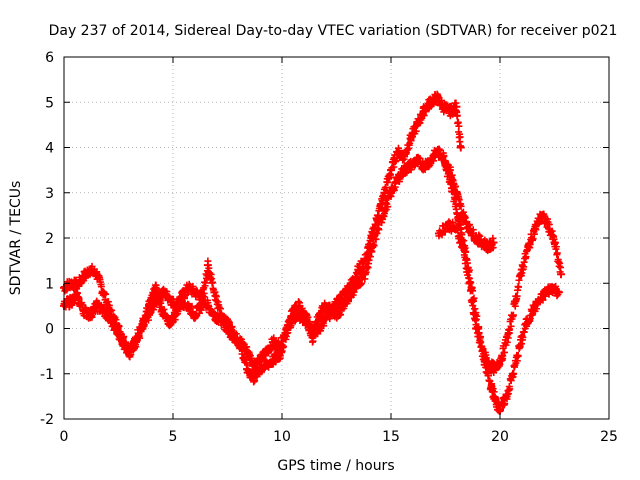 The width and height of the screenshot is (640, 480). Describe the element at coordinates (173, 437) in the screenshot. I see `x-tick-label: 5` at that location.